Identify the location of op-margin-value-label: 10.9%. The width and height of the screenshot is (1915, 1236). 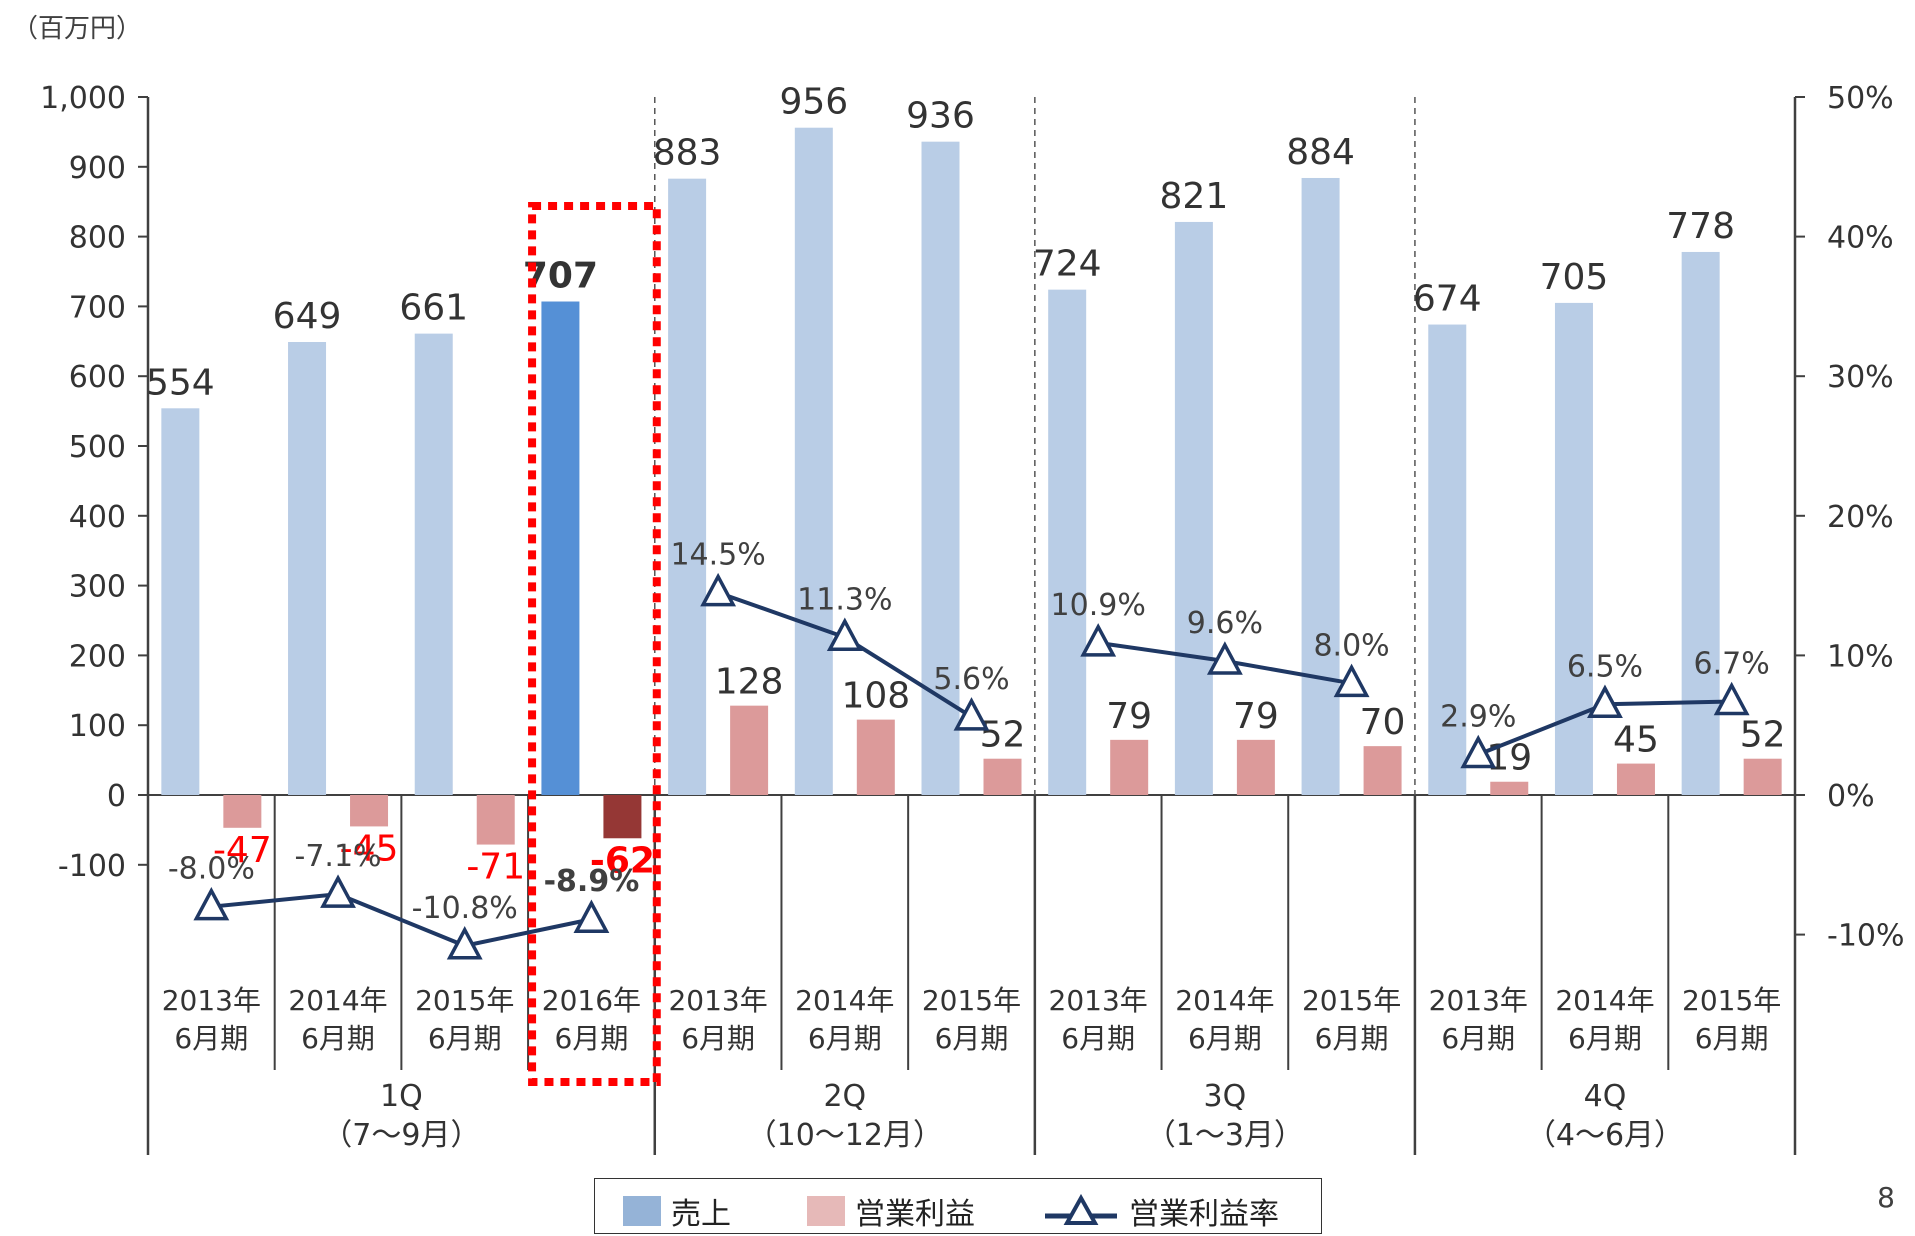
(1098, 605).